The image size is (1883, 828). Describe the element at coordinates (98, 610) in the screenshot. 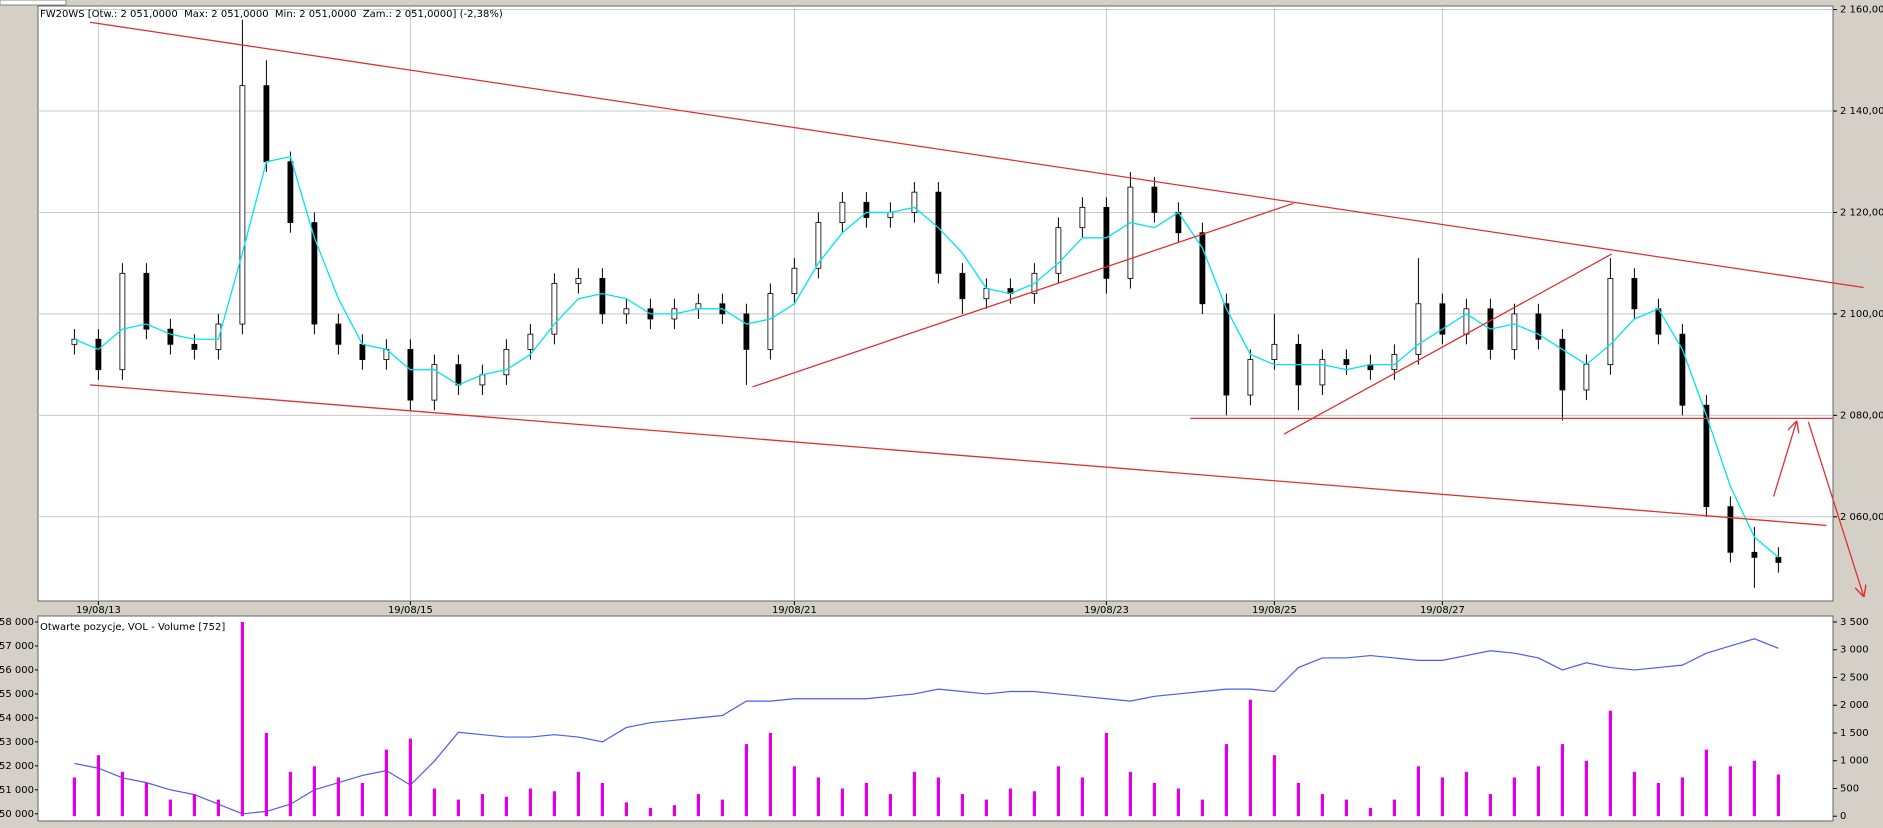

I see `x-tick-label: 19/08/13` at that location.